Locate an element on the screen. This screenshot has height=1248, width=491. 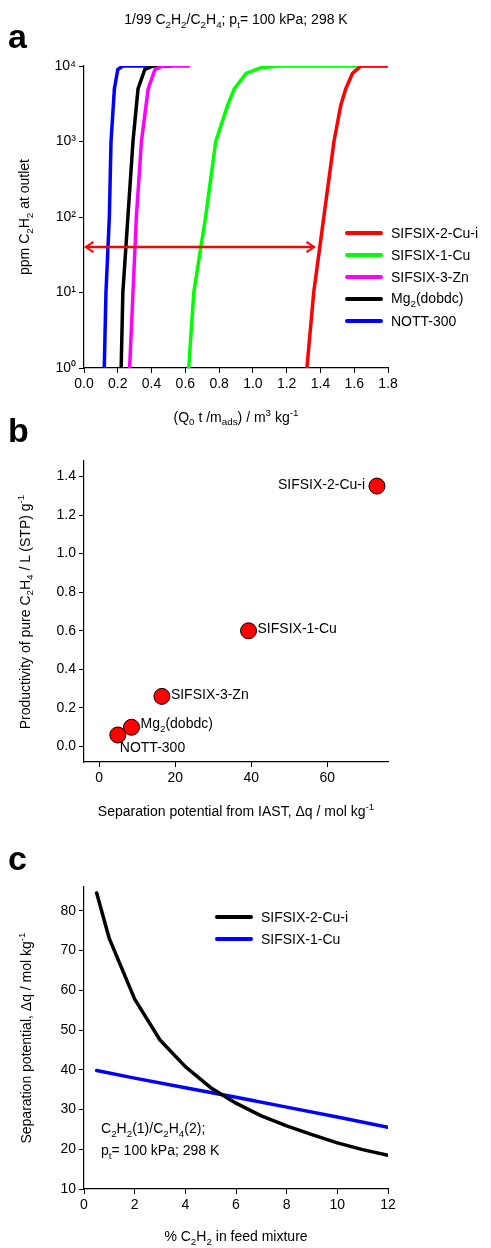
chart-title: a is located at coordinates (17, 36).